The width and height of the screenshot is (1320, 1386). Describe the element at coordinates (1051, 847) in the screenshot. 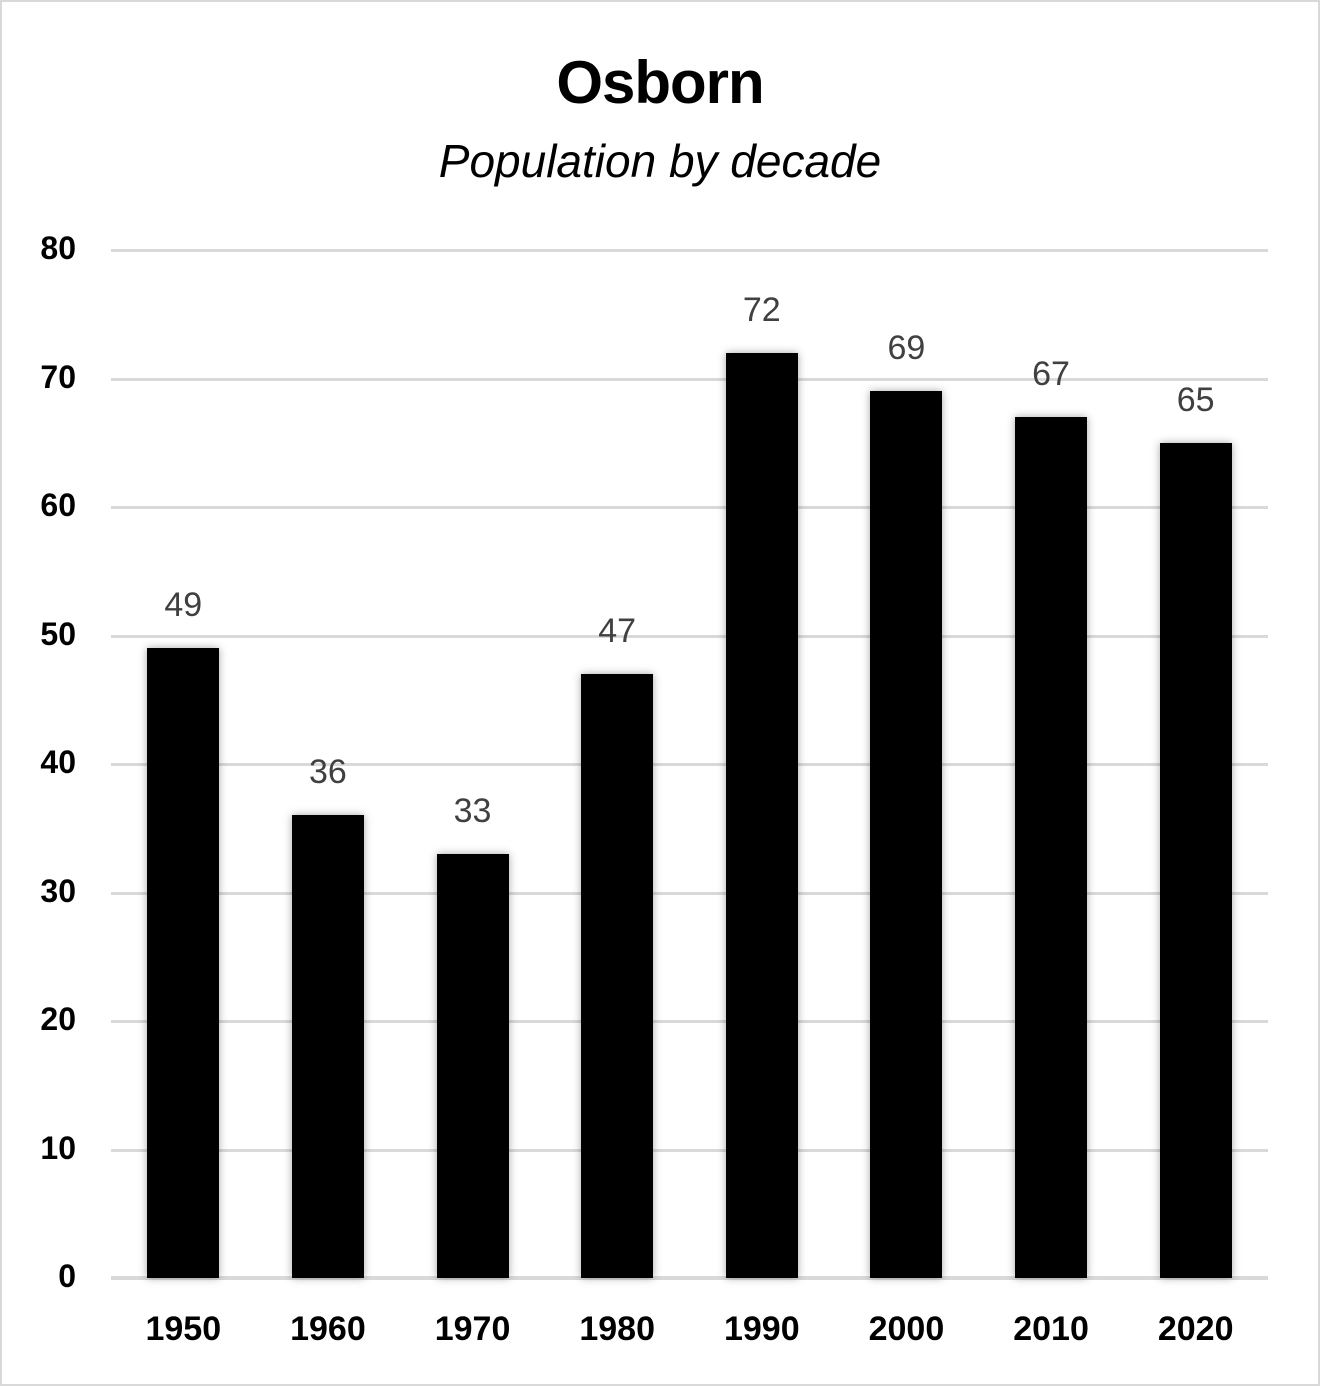

I see `bar-2010` at that location.